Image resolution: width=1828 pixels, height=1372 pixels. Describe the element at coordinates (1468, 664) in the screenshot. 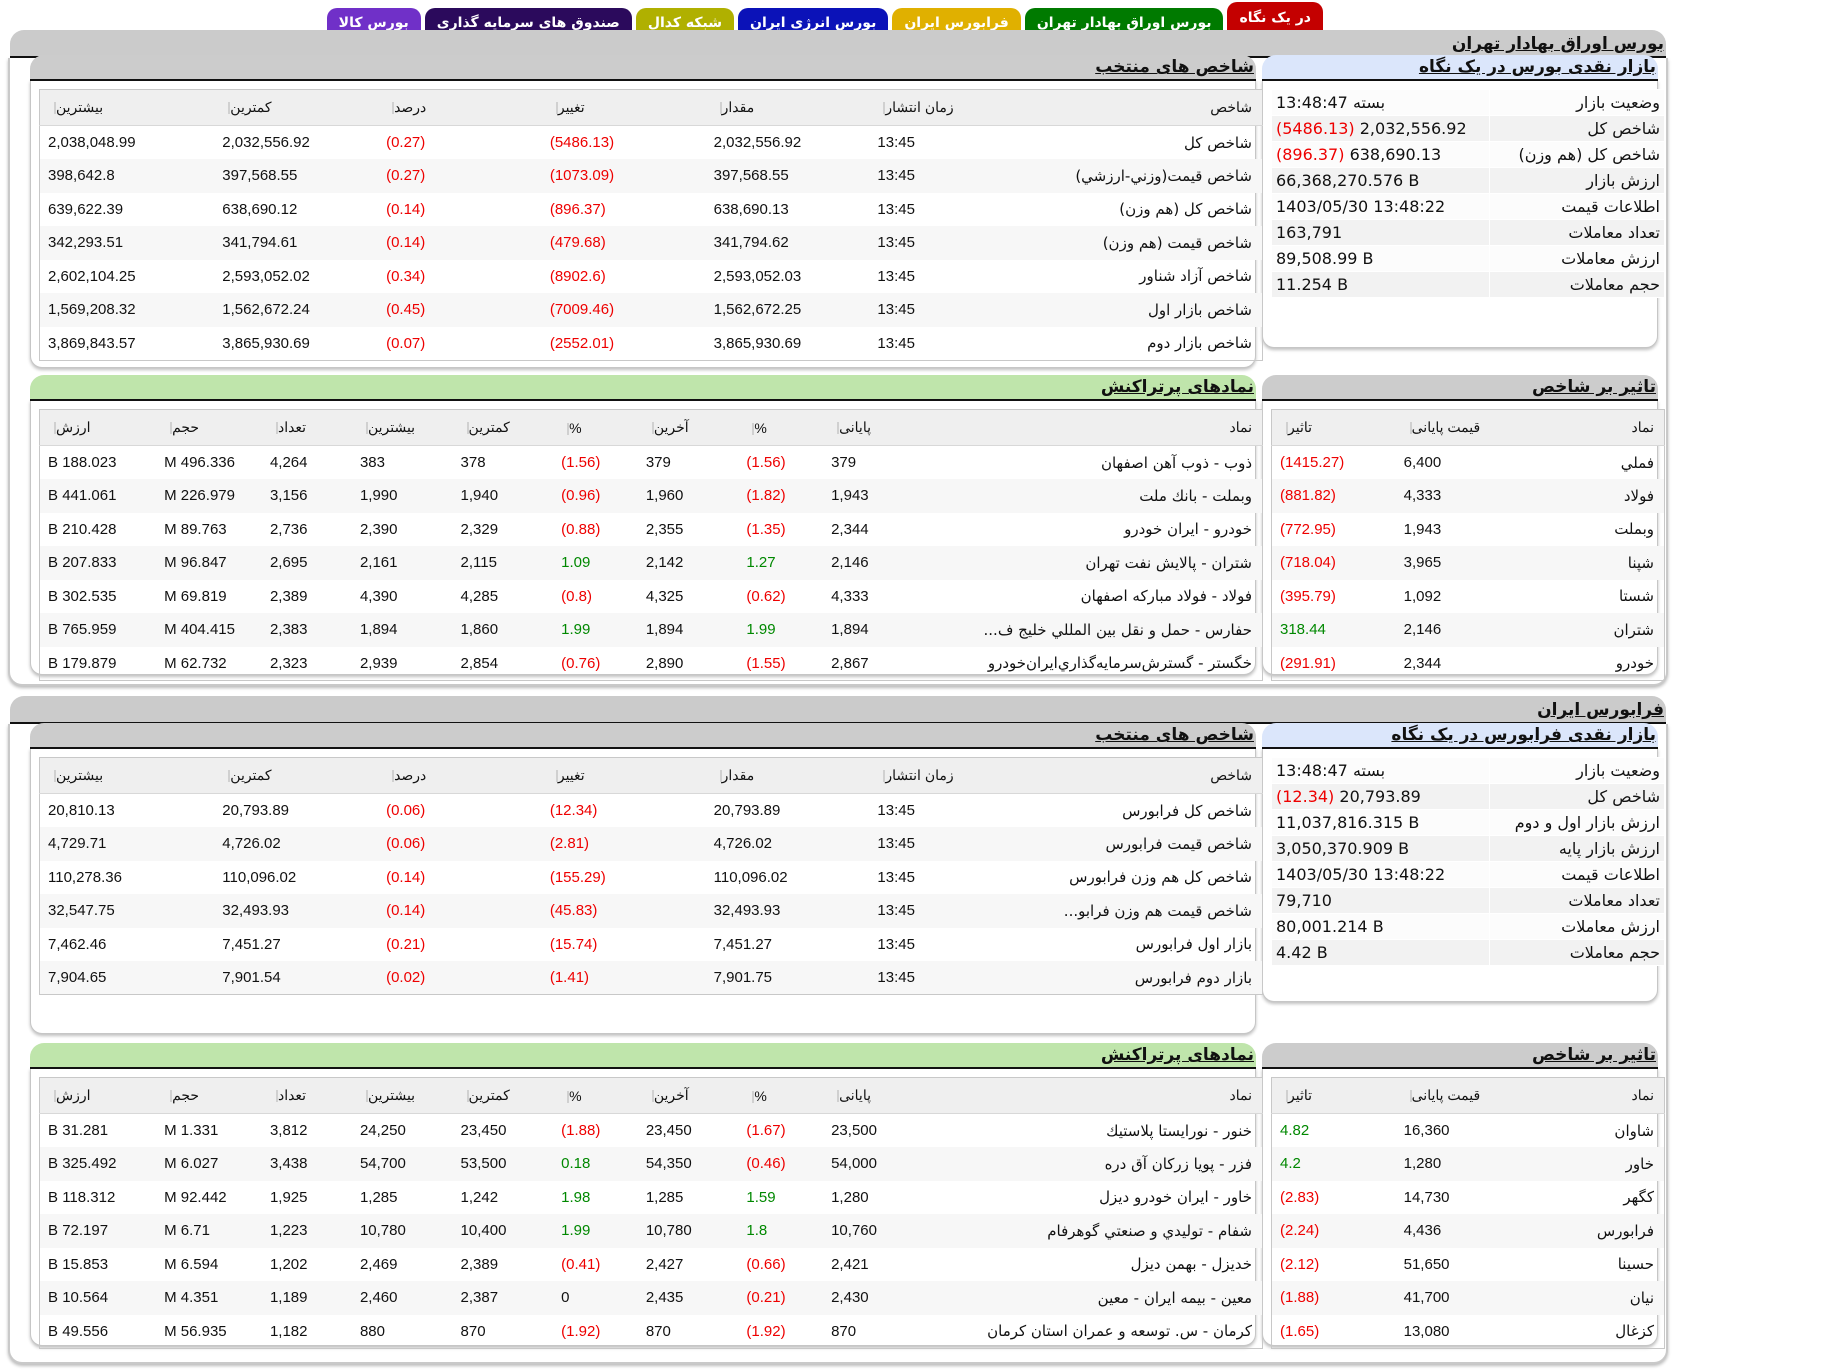

I see `impact-row: خودرو 2,344 (291.91)` at that location.